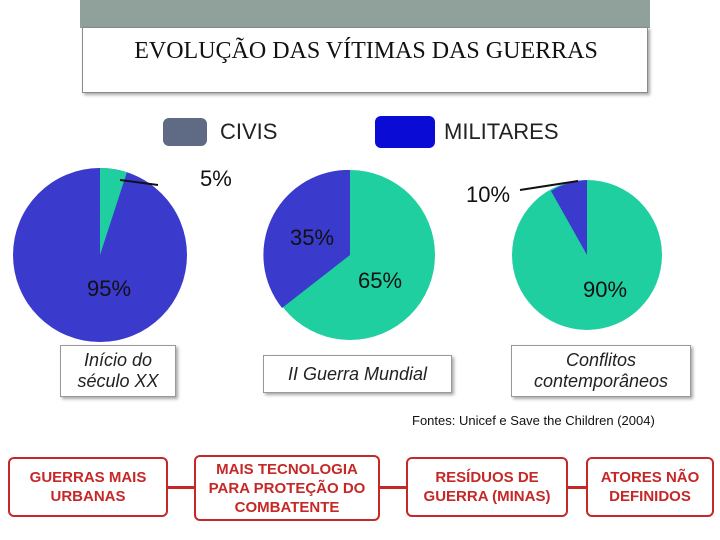 Image resolution: width=720 pixels, height=540 pixels. What do you see at coordinates (405, 132) in the screenshot?
I see `legend-swatch-militares` at bounding box center [405, 132].